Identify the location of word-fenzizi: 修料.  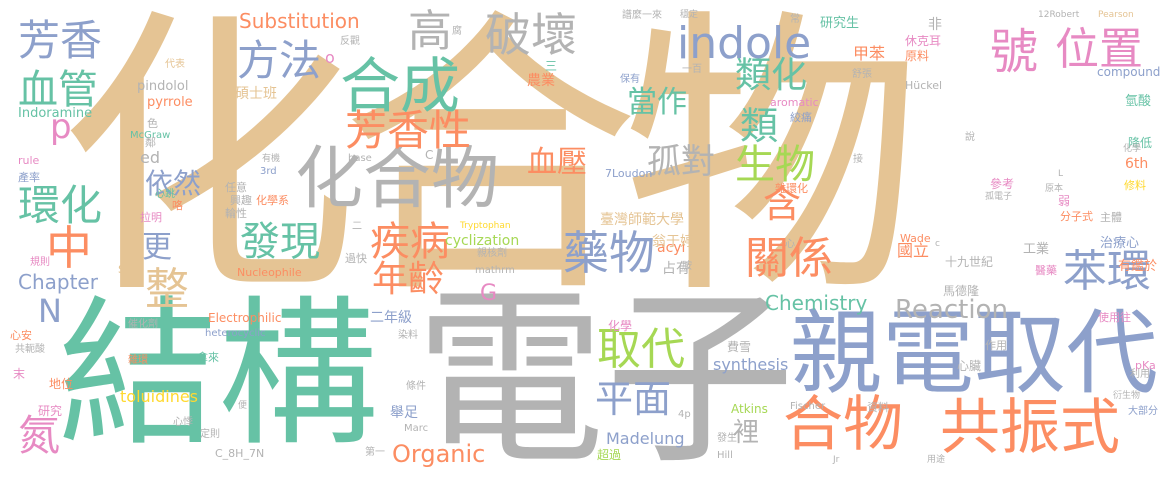
(1135, 185).